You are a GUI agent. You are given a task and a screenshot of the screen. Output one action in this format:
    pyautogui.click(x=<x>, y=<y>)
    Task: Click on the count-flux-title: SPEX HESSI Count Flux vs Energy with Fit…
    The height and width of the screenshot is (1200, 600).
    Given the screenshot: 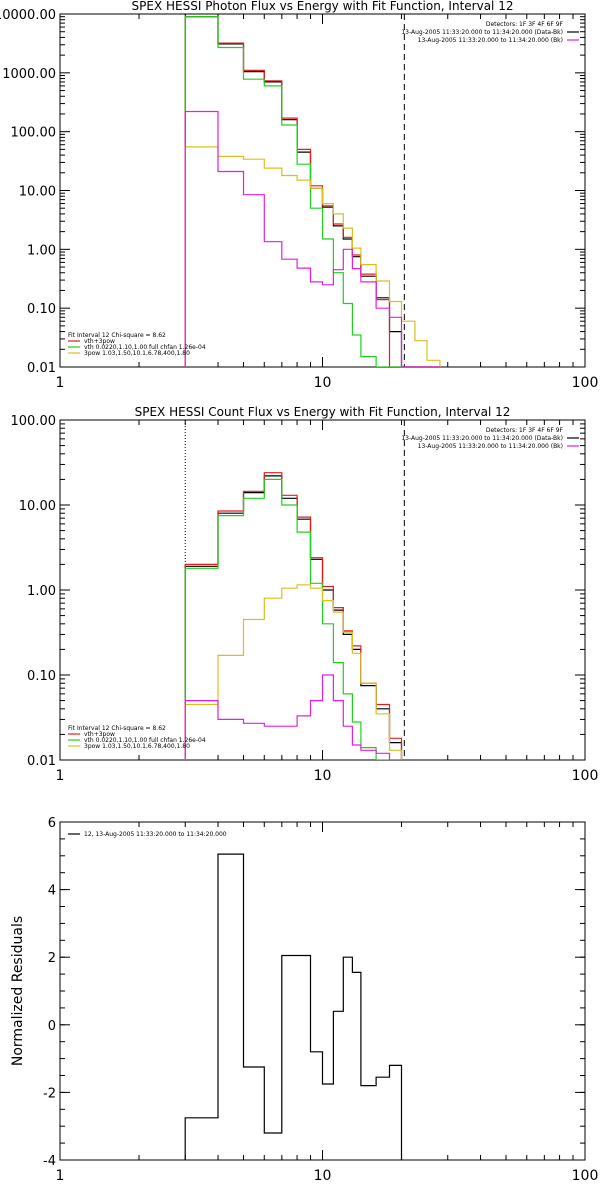 What is the action you would take?
    pyautogui.click(x=323, y=412)
    